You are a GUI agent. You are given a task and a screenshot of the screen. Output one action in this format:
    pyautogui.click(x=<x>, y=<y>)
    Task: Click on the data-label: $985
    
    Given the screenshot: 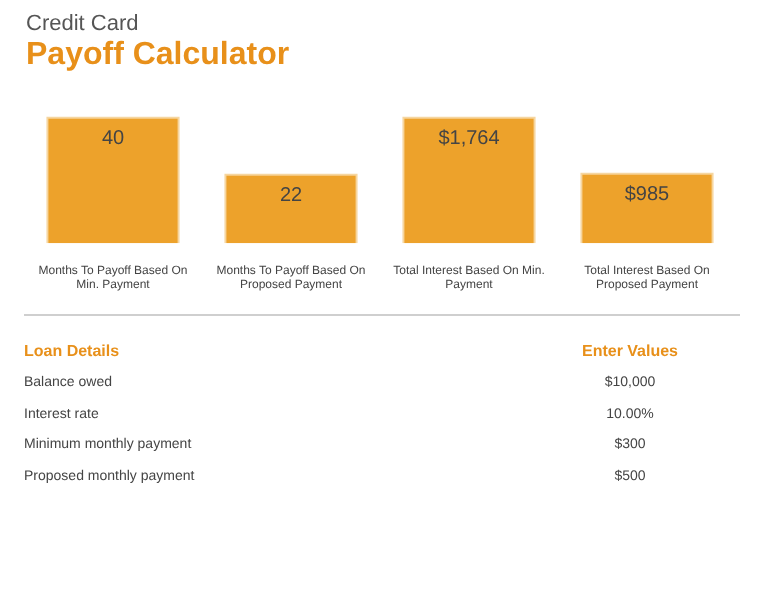 What is the action you would take?
    pyautogui.click(x=647, y=194)
    